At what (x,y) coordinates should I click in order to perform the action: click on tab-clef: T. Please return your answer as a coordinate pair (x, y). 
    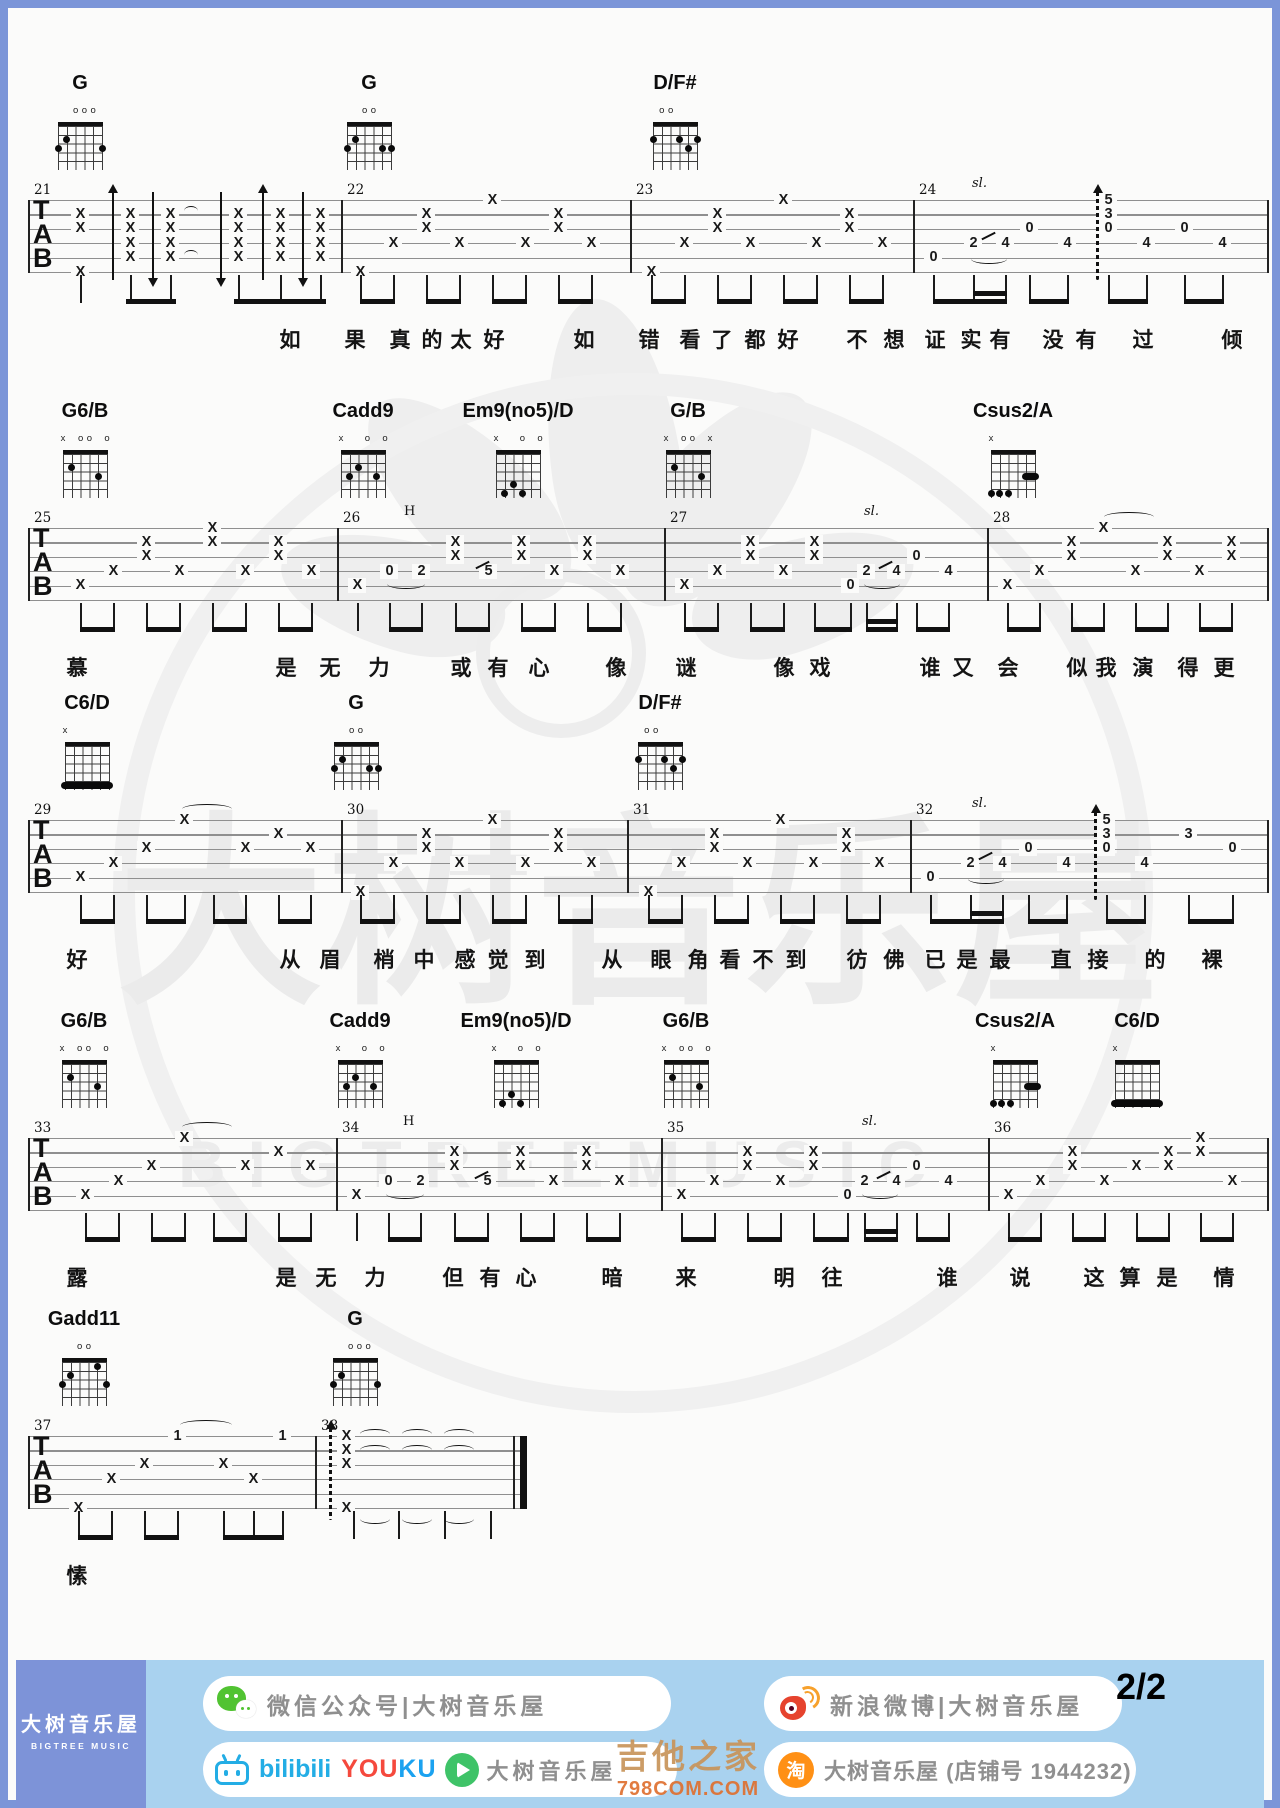
    Looking at the image, I should click on (41, 538).